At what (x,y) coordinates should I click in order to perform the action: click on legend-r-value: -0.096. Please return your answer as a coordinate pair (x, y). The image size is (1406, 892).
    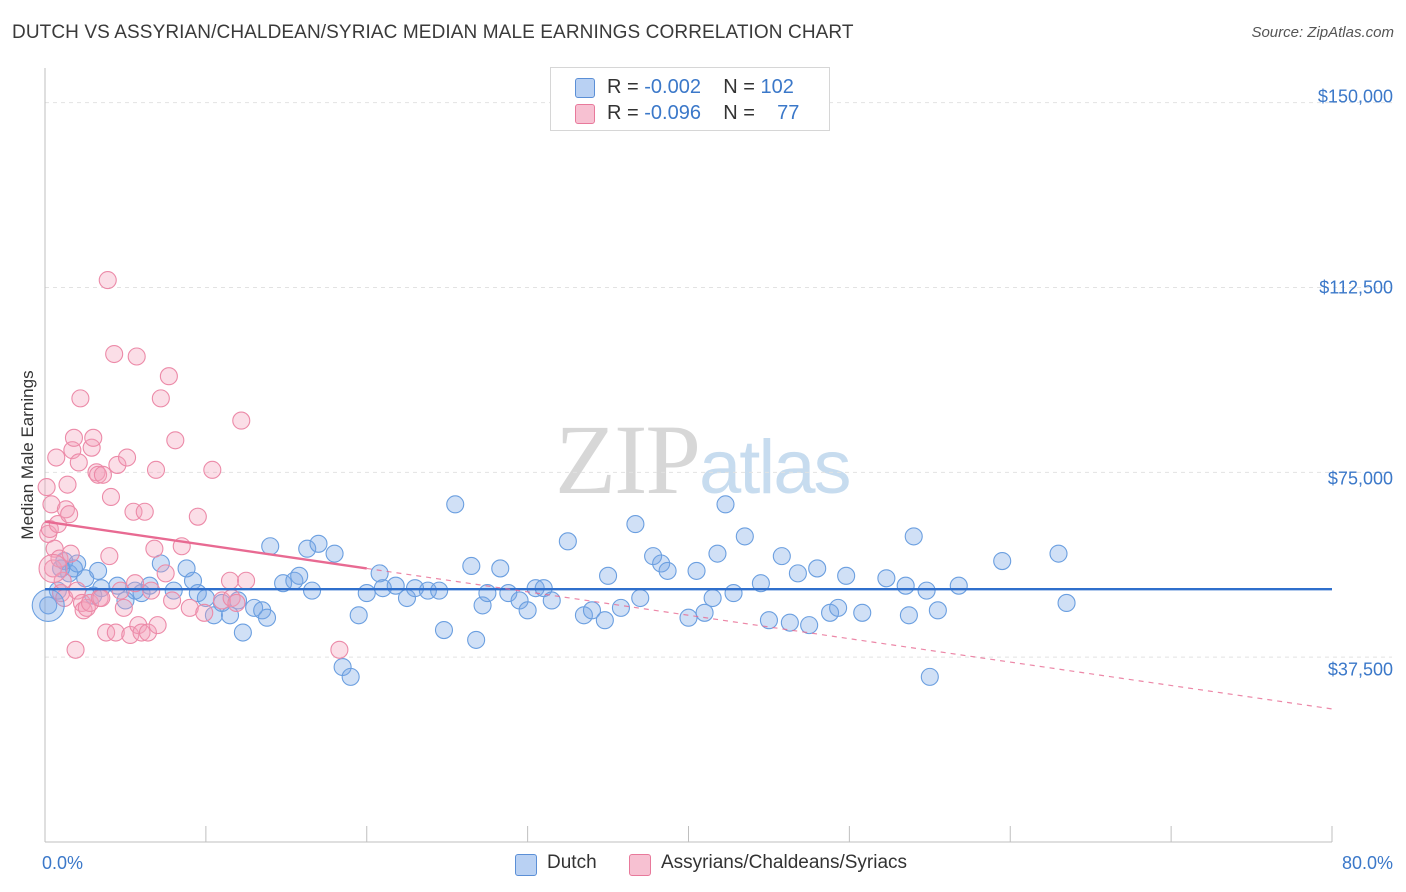
    Looking at the image, I should click on (672, 113).